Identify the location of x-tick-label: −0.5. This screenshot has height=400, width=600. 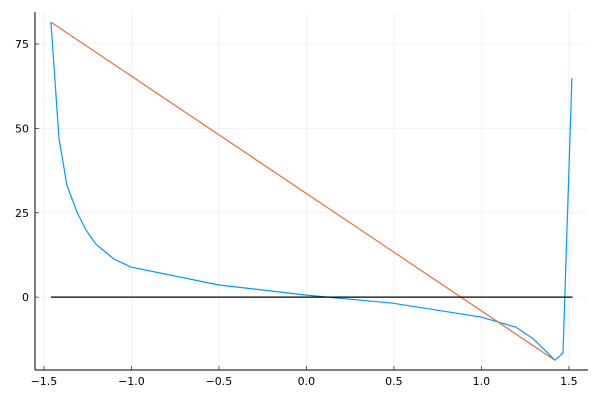
(219, 381).